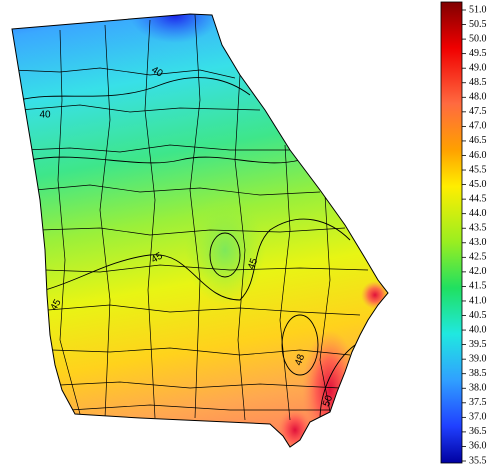 The image size is (490, 475). I want to click on colorbar-tick-label: 43.0, so click(478, 242).